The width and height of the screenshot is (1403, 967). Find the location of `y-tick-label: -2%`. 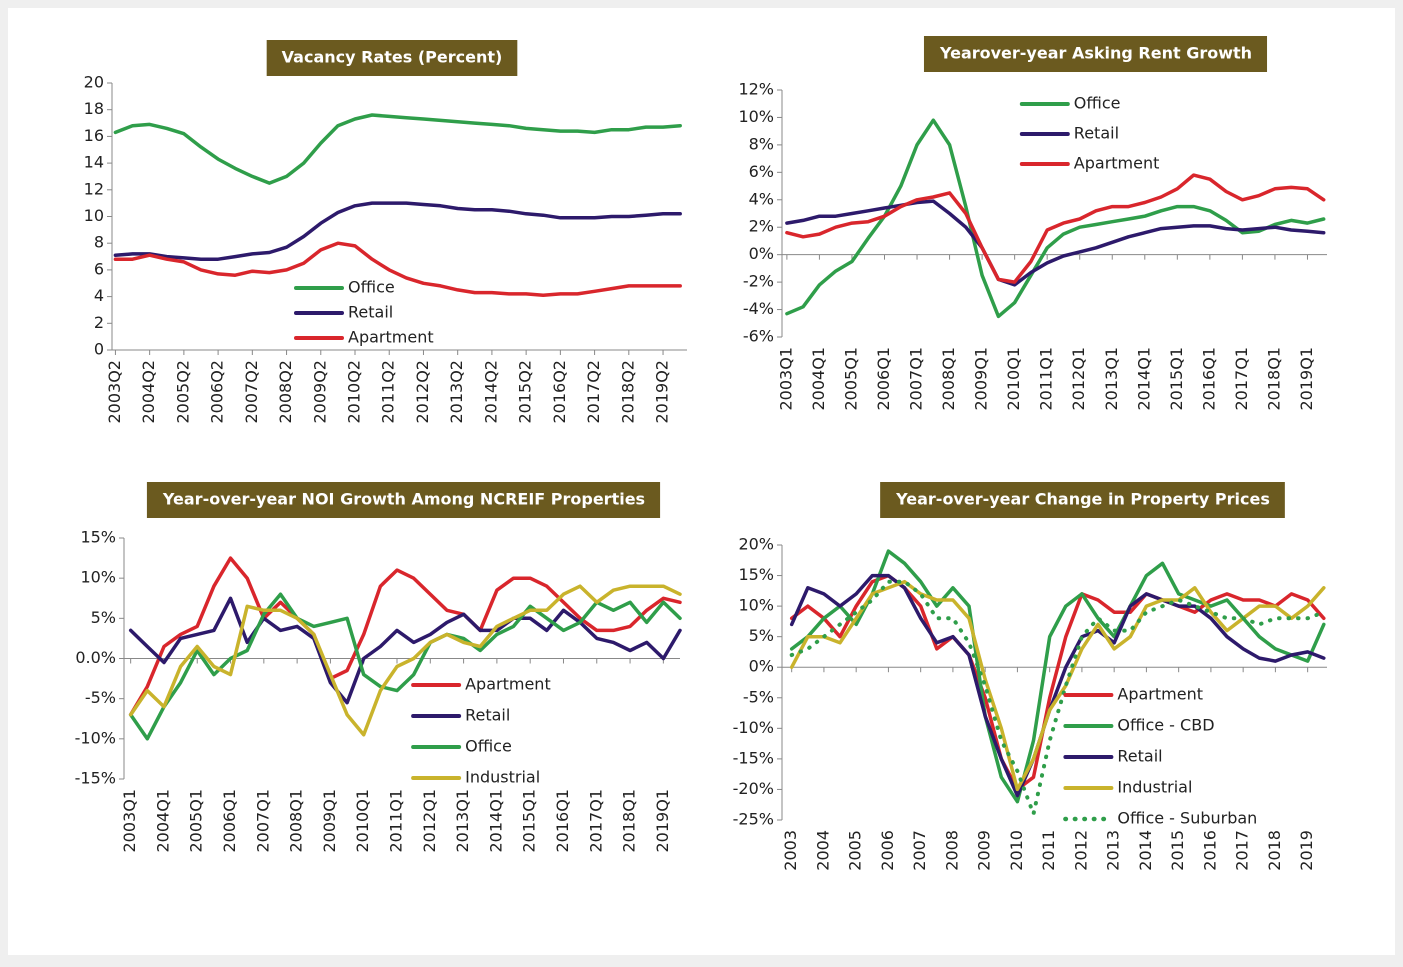

y-tick-label: -2% is located at coordinates (758, 281).